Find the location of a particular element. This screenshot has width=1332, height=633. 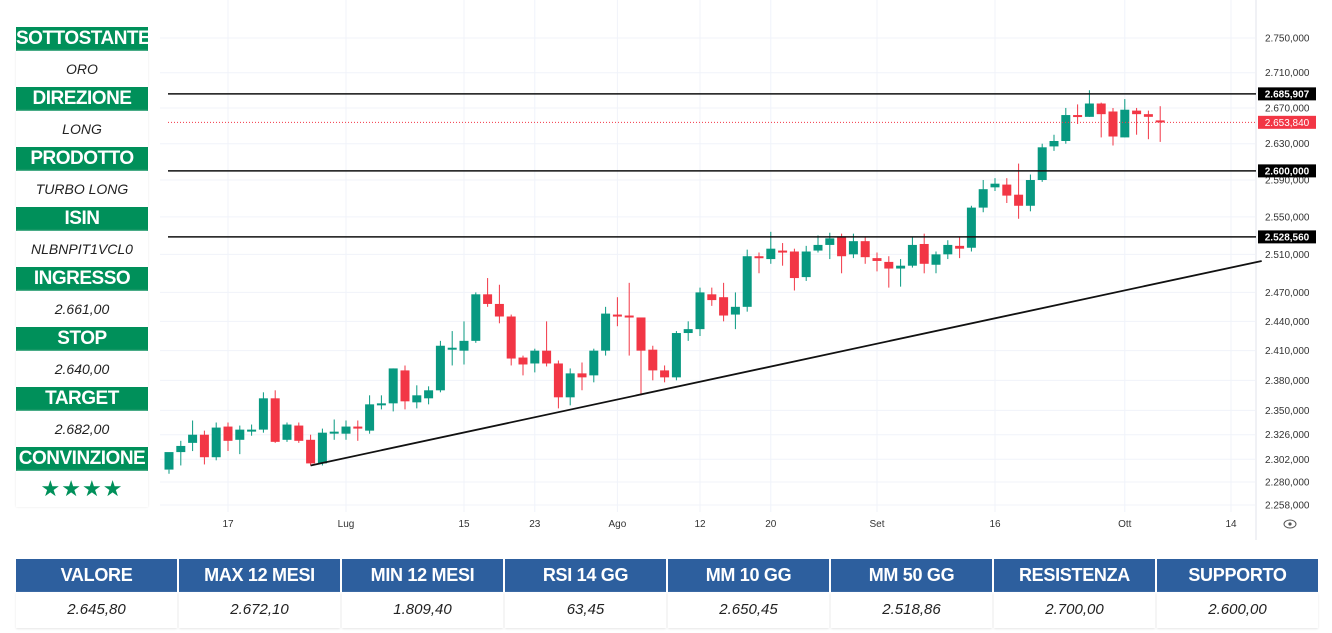

x-tick-label: 16 is located at coordinates (995, 524).